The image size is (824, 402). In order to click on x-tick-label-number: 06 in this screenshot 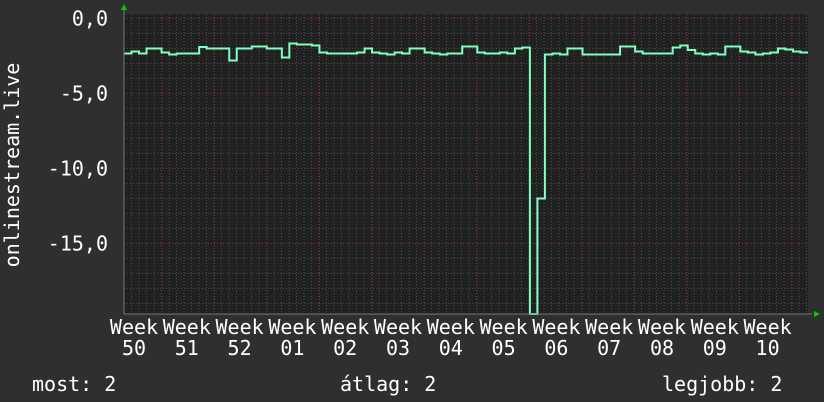, I will do `click(556, 348)`.